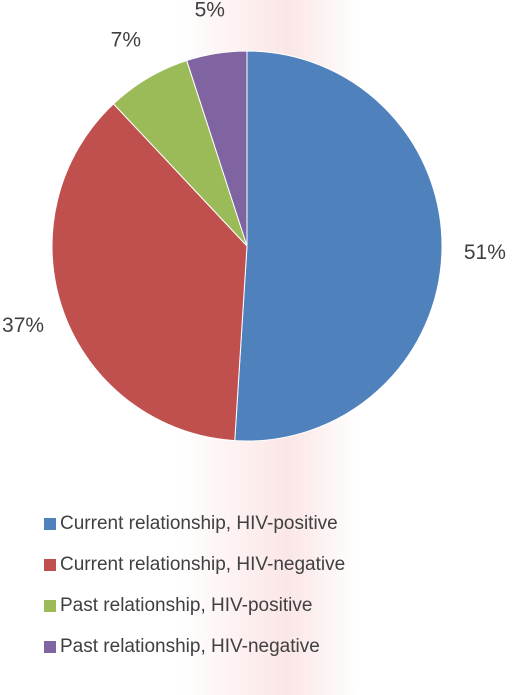 The width and height of the screenshot is (516, 695). Describe the element at coordinates (210, 10) in the screenshot. I see `data-label: 5%` at that location.